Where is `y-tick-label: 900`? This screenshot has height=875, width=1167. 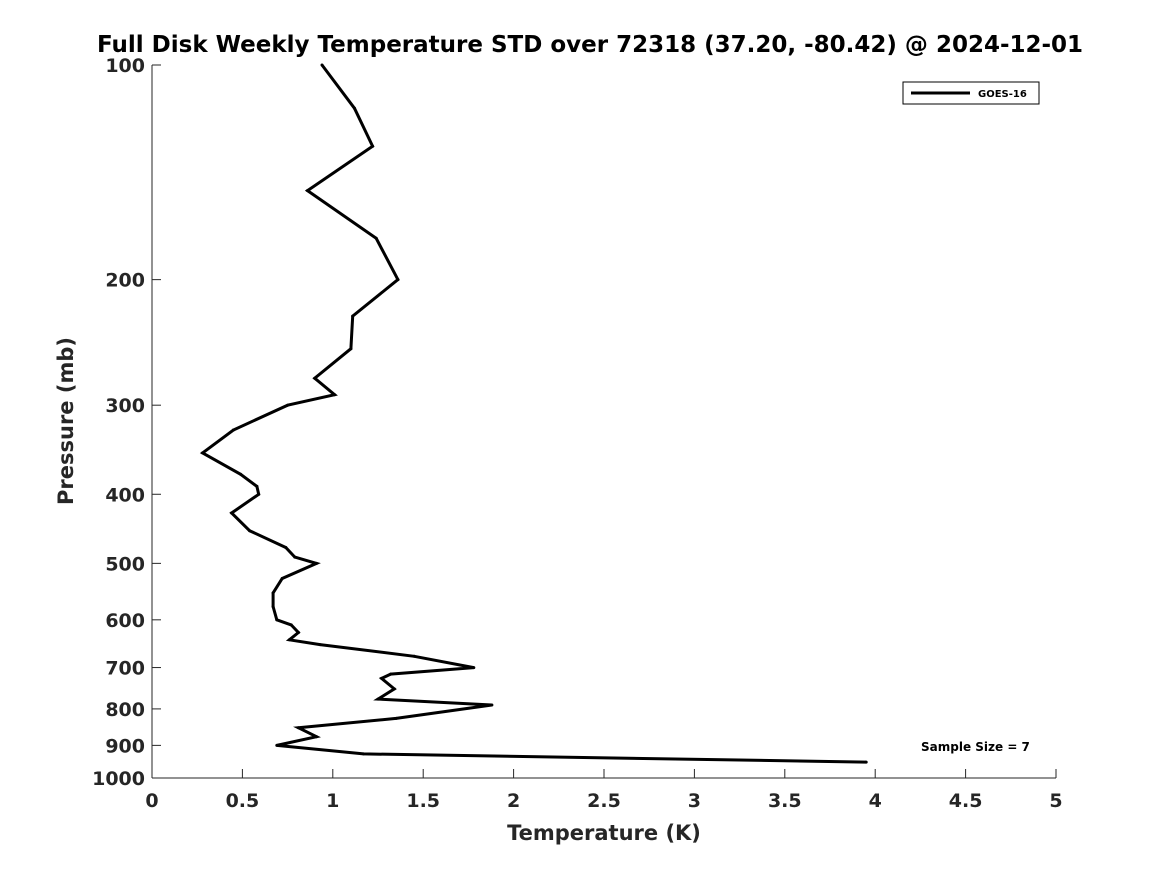
y-tick-label: 900 is located at coordinates (125, 746).